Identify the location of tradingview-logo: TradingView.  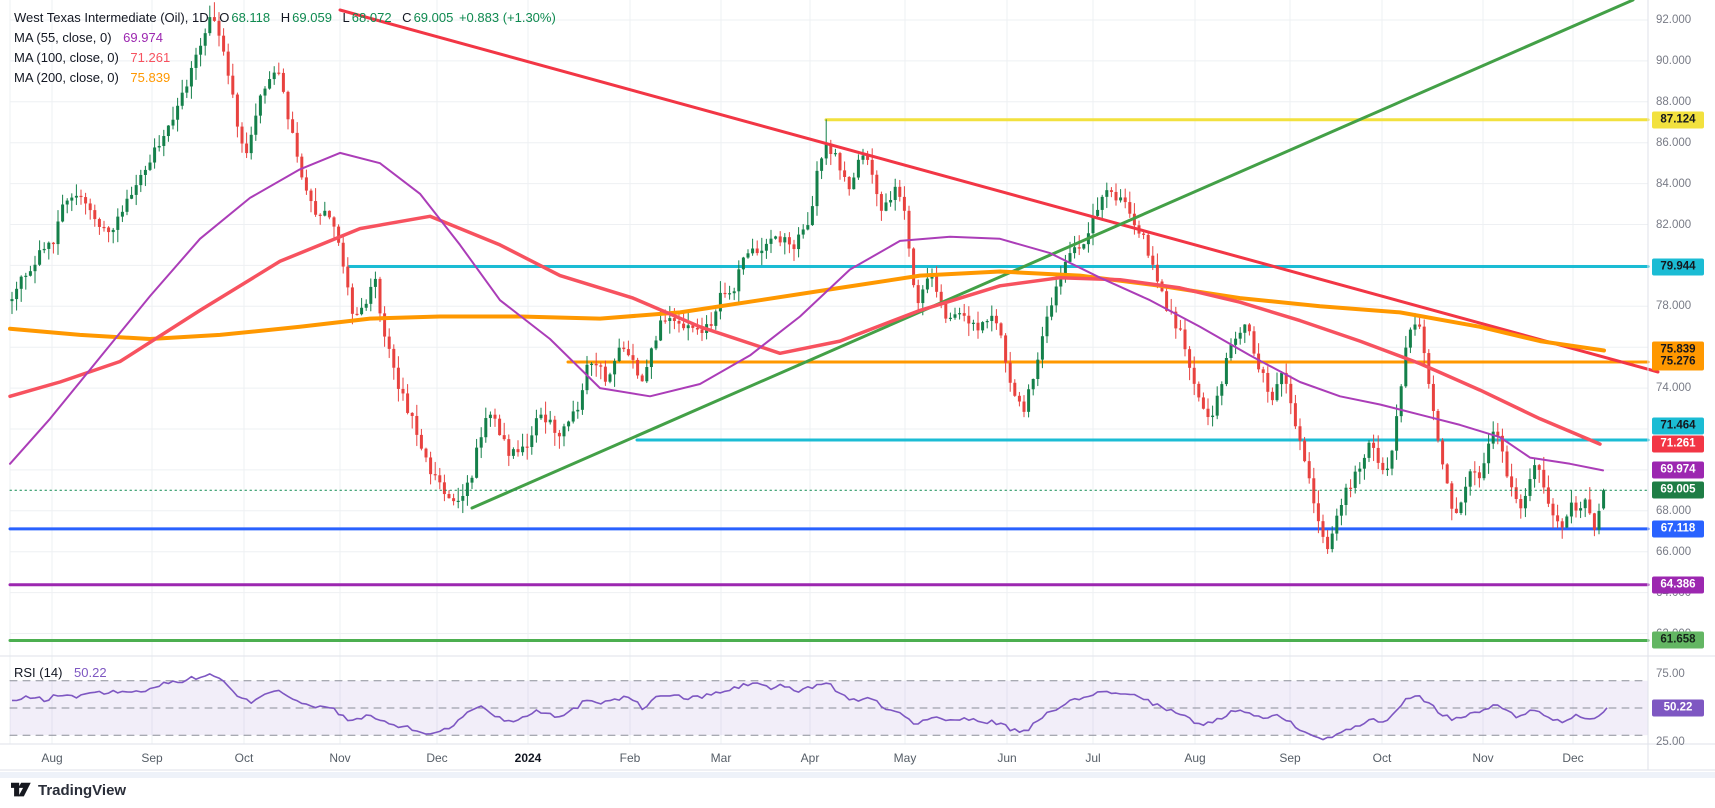
(68, 790).